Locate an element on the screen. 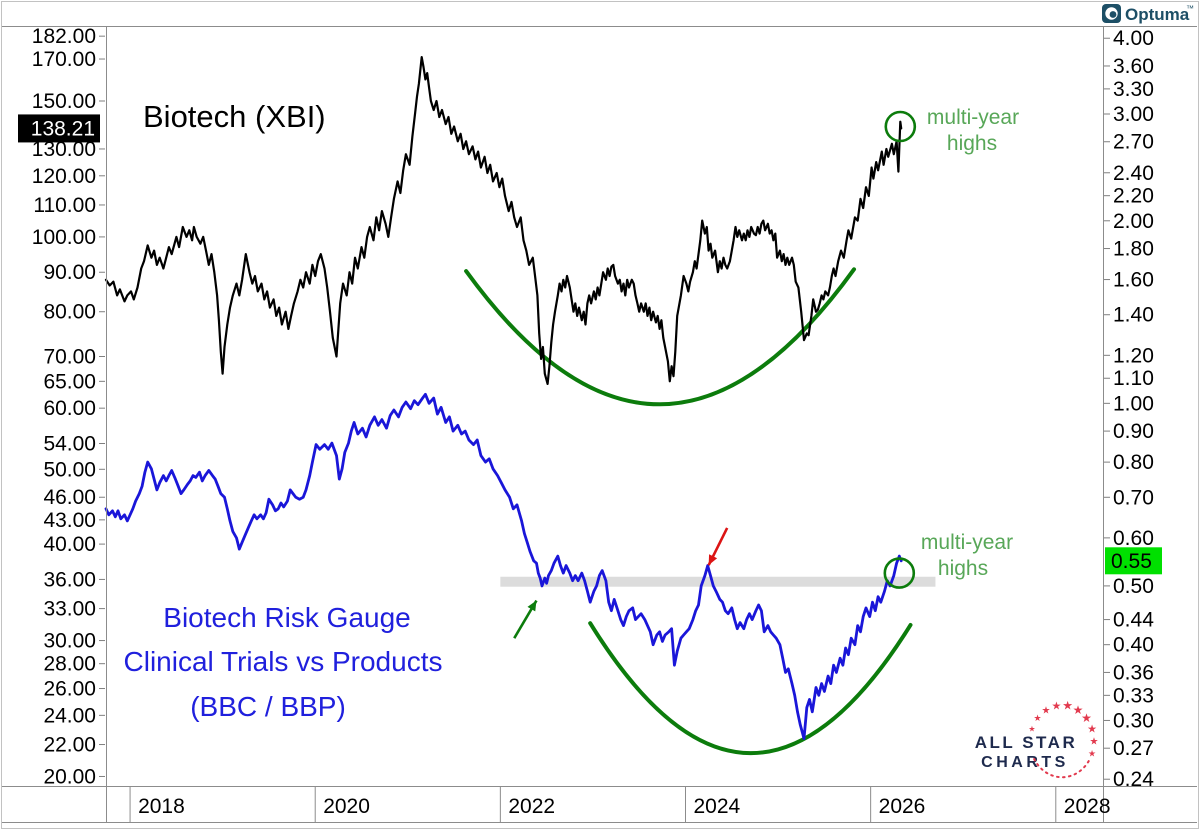 This screenshot has width=1200, height=830. annotation-arrows is located at coordinates (621, 583).